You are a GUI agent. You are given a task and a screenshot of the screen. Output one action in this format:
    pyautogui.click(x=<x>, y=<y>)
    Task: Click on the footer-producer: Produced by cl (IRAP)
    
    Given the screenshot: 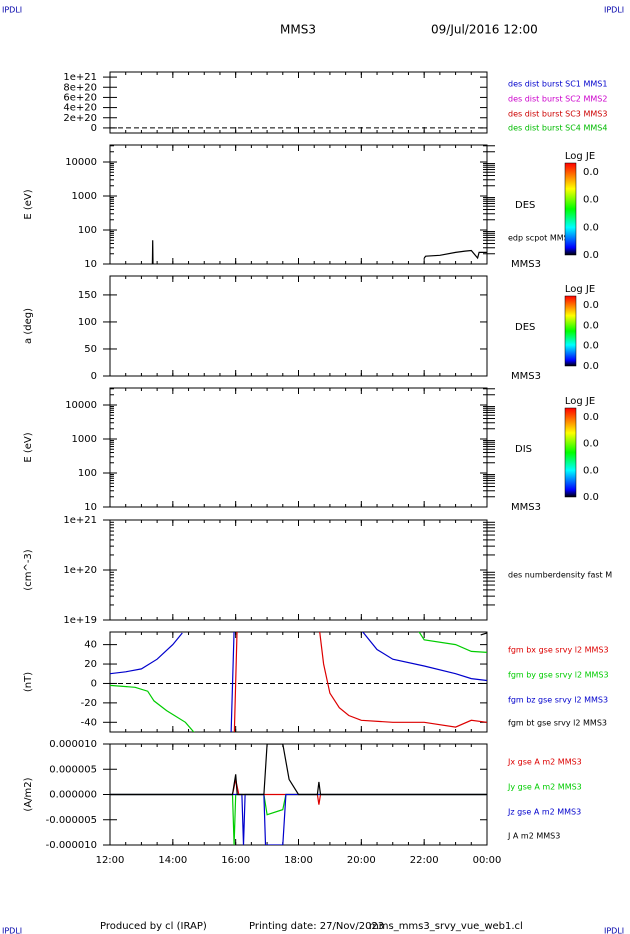 What is the action you would take?
    pyautogui.click(x=153, y=926)
    